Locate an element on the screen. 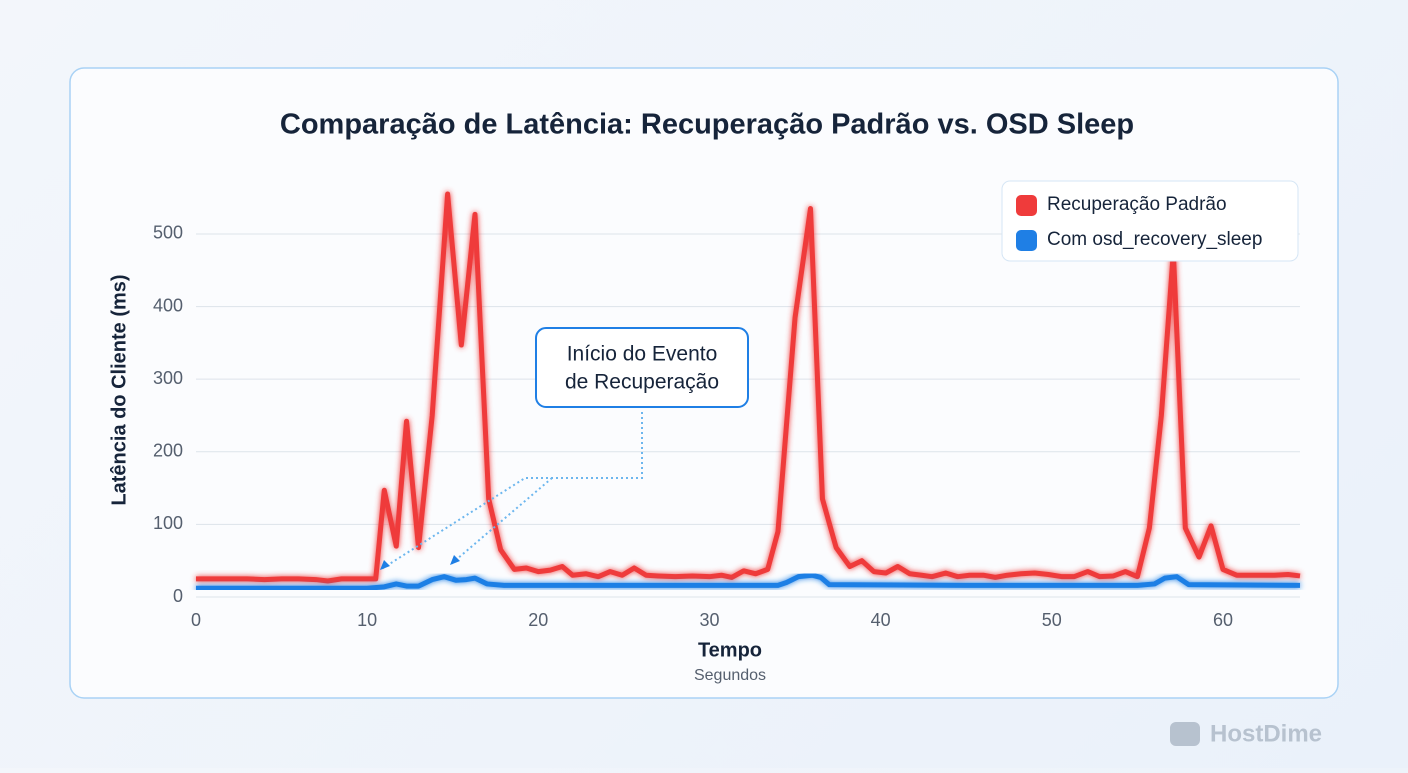  y-tick-label: 0 is located at coordinates (178, 596).